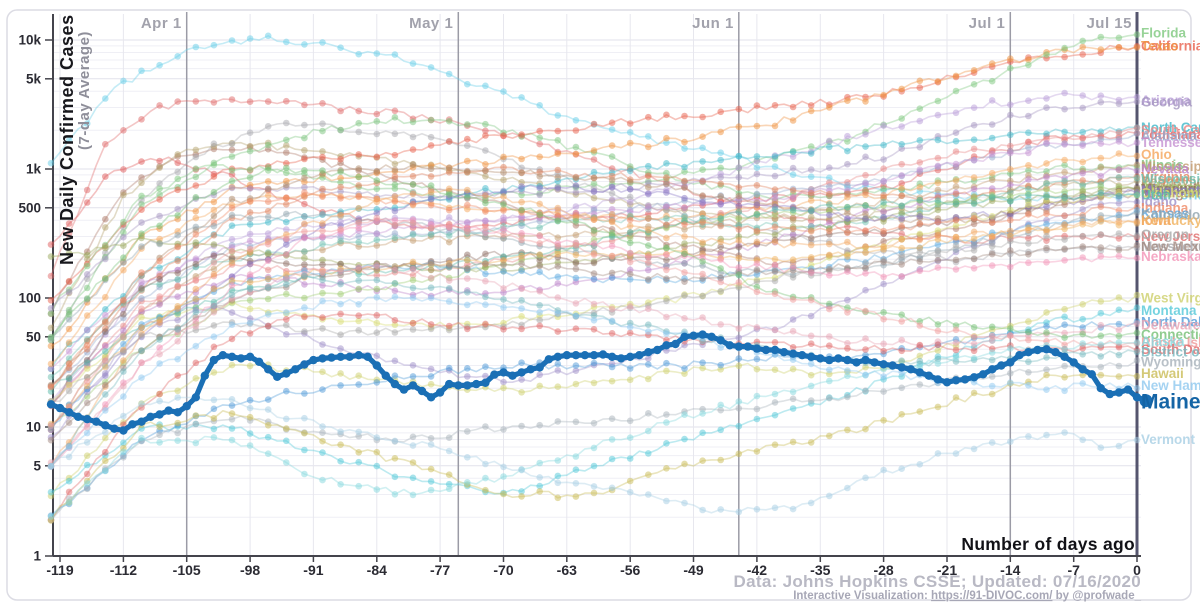 This screenshot has height=604, width=1200. I want to click on state-label-pennsylvania: Pennsylvania, so click(1170, 181).